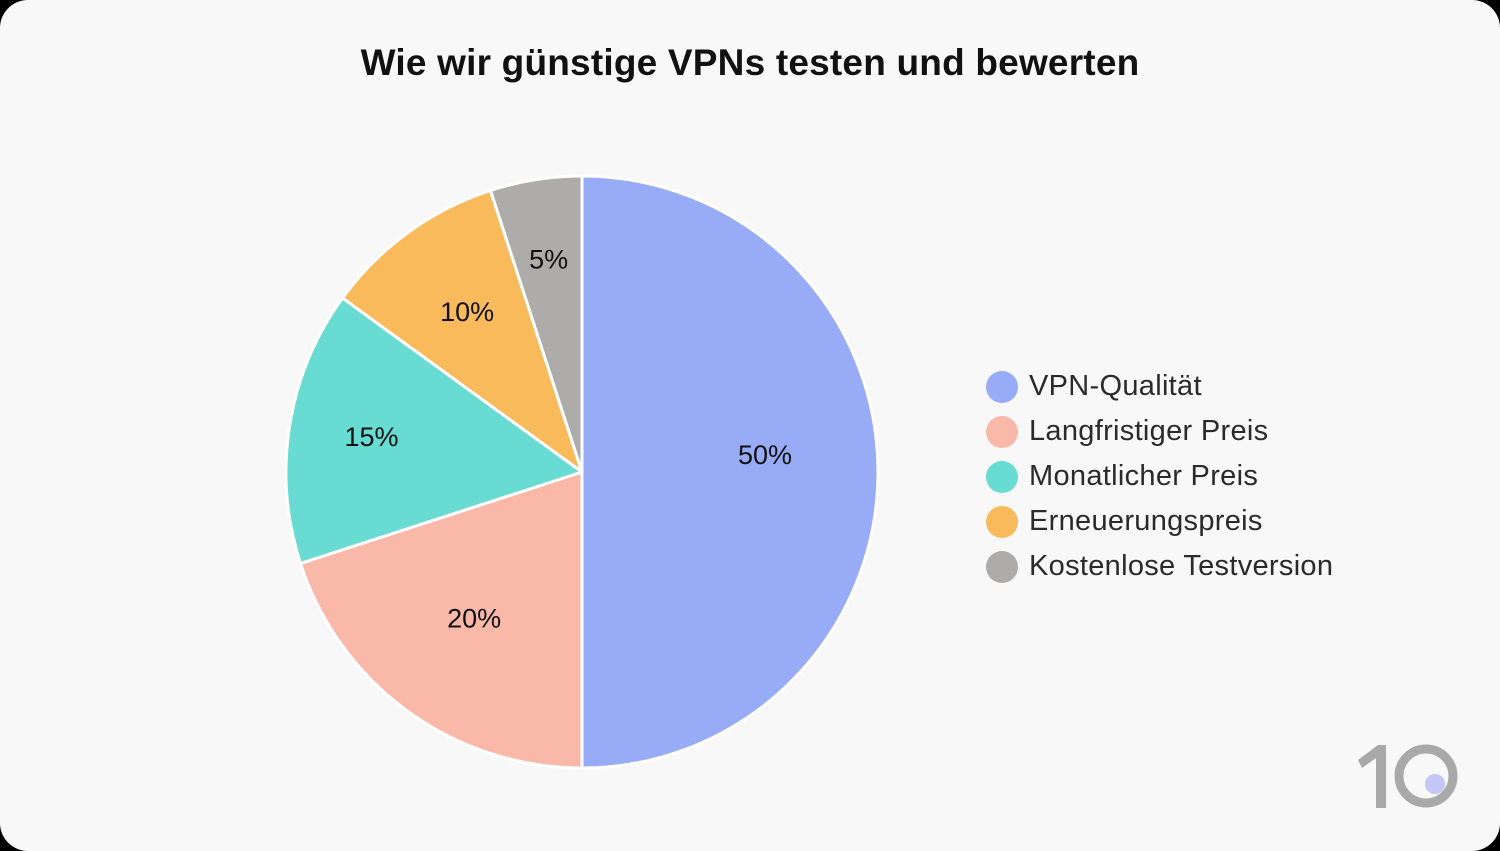 The width and height of the screenshot is (1500, 851). I want to click on slice-kostenlose-testversion, so click(536, 324).